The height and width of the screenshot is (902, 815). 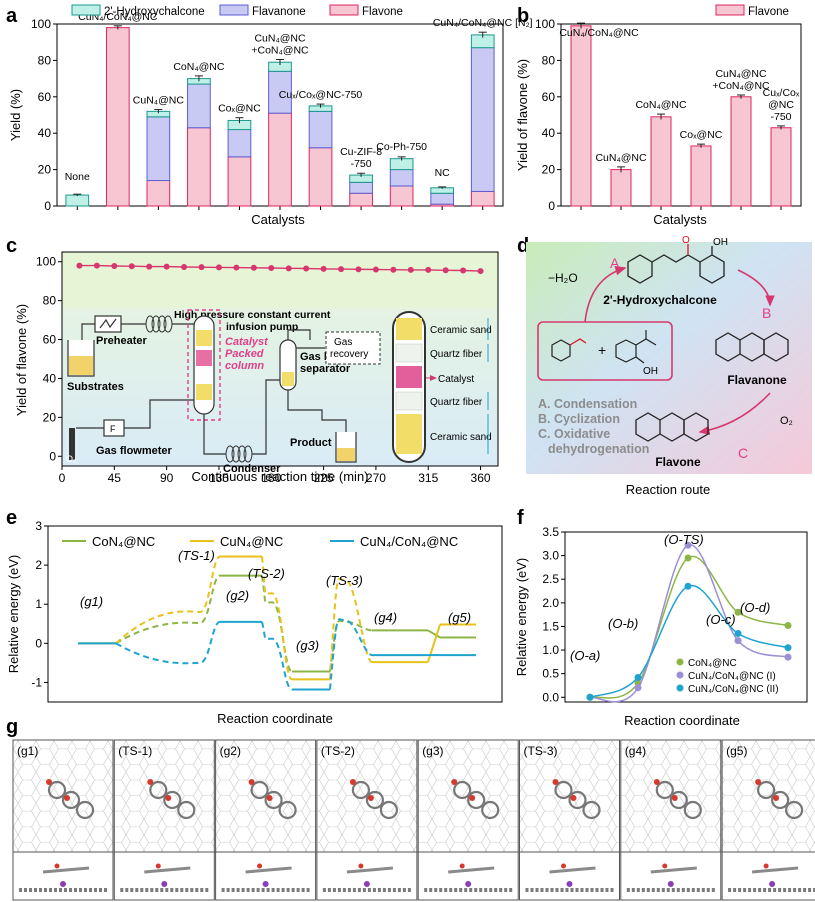 I want to click on legend-b: Flavone, so click(x=752, y=11).